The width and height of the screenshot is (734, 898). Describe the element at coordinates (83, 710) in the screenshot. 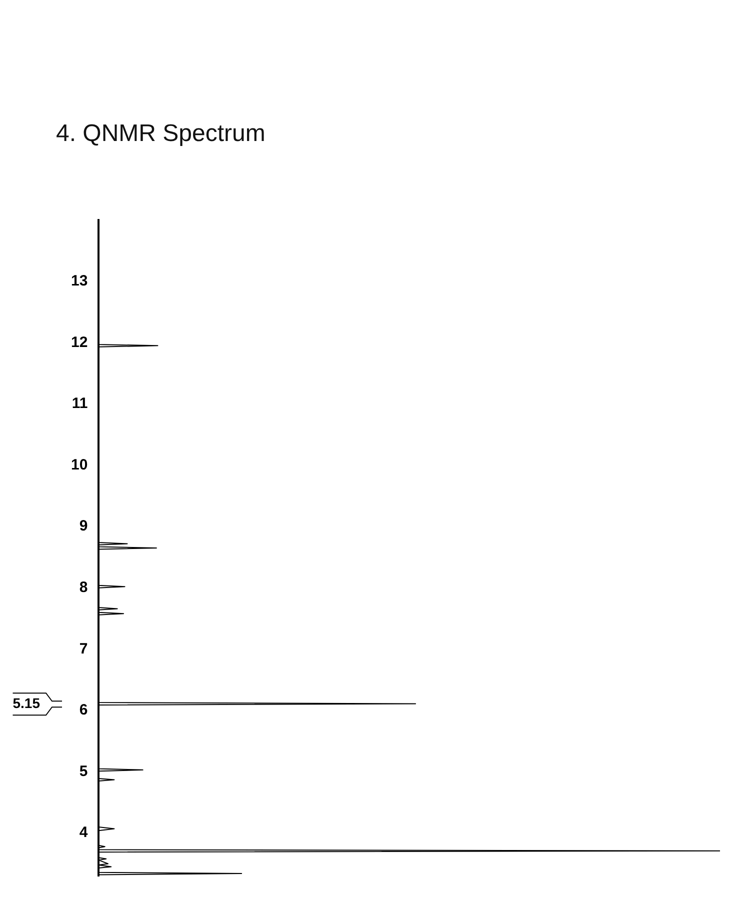

I see `y-tick-label: 6` at that location.